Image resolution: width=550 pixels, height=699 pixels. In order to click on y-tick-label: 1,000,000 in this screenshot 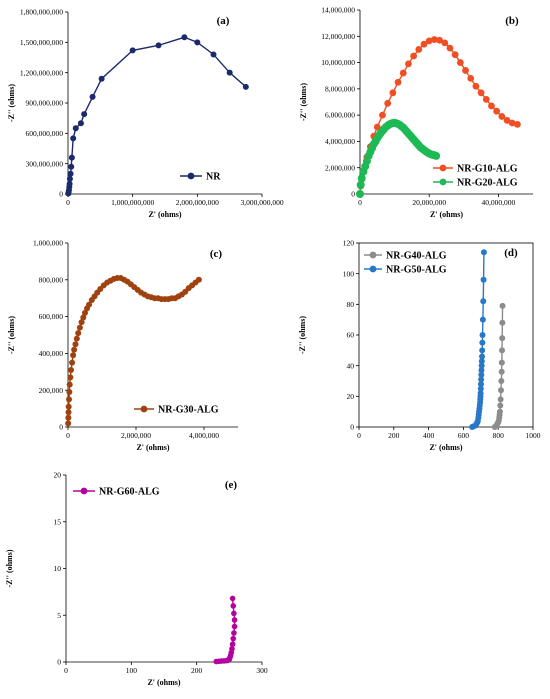, I will do `click(48, 243)`.